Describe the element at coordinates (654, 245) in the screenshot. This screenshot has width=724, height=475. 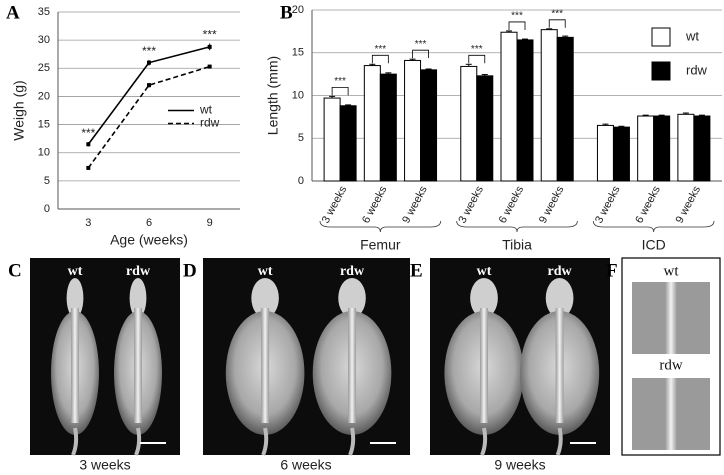
I see `group-label: ICD` at that location.